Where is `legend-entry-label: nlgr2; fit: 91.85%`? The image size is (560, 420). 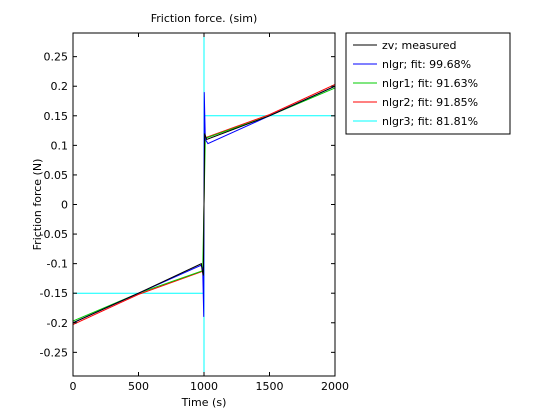
legend-entry-label: nlgr2; fit: 91.85% is located at coordinates (430, 102).